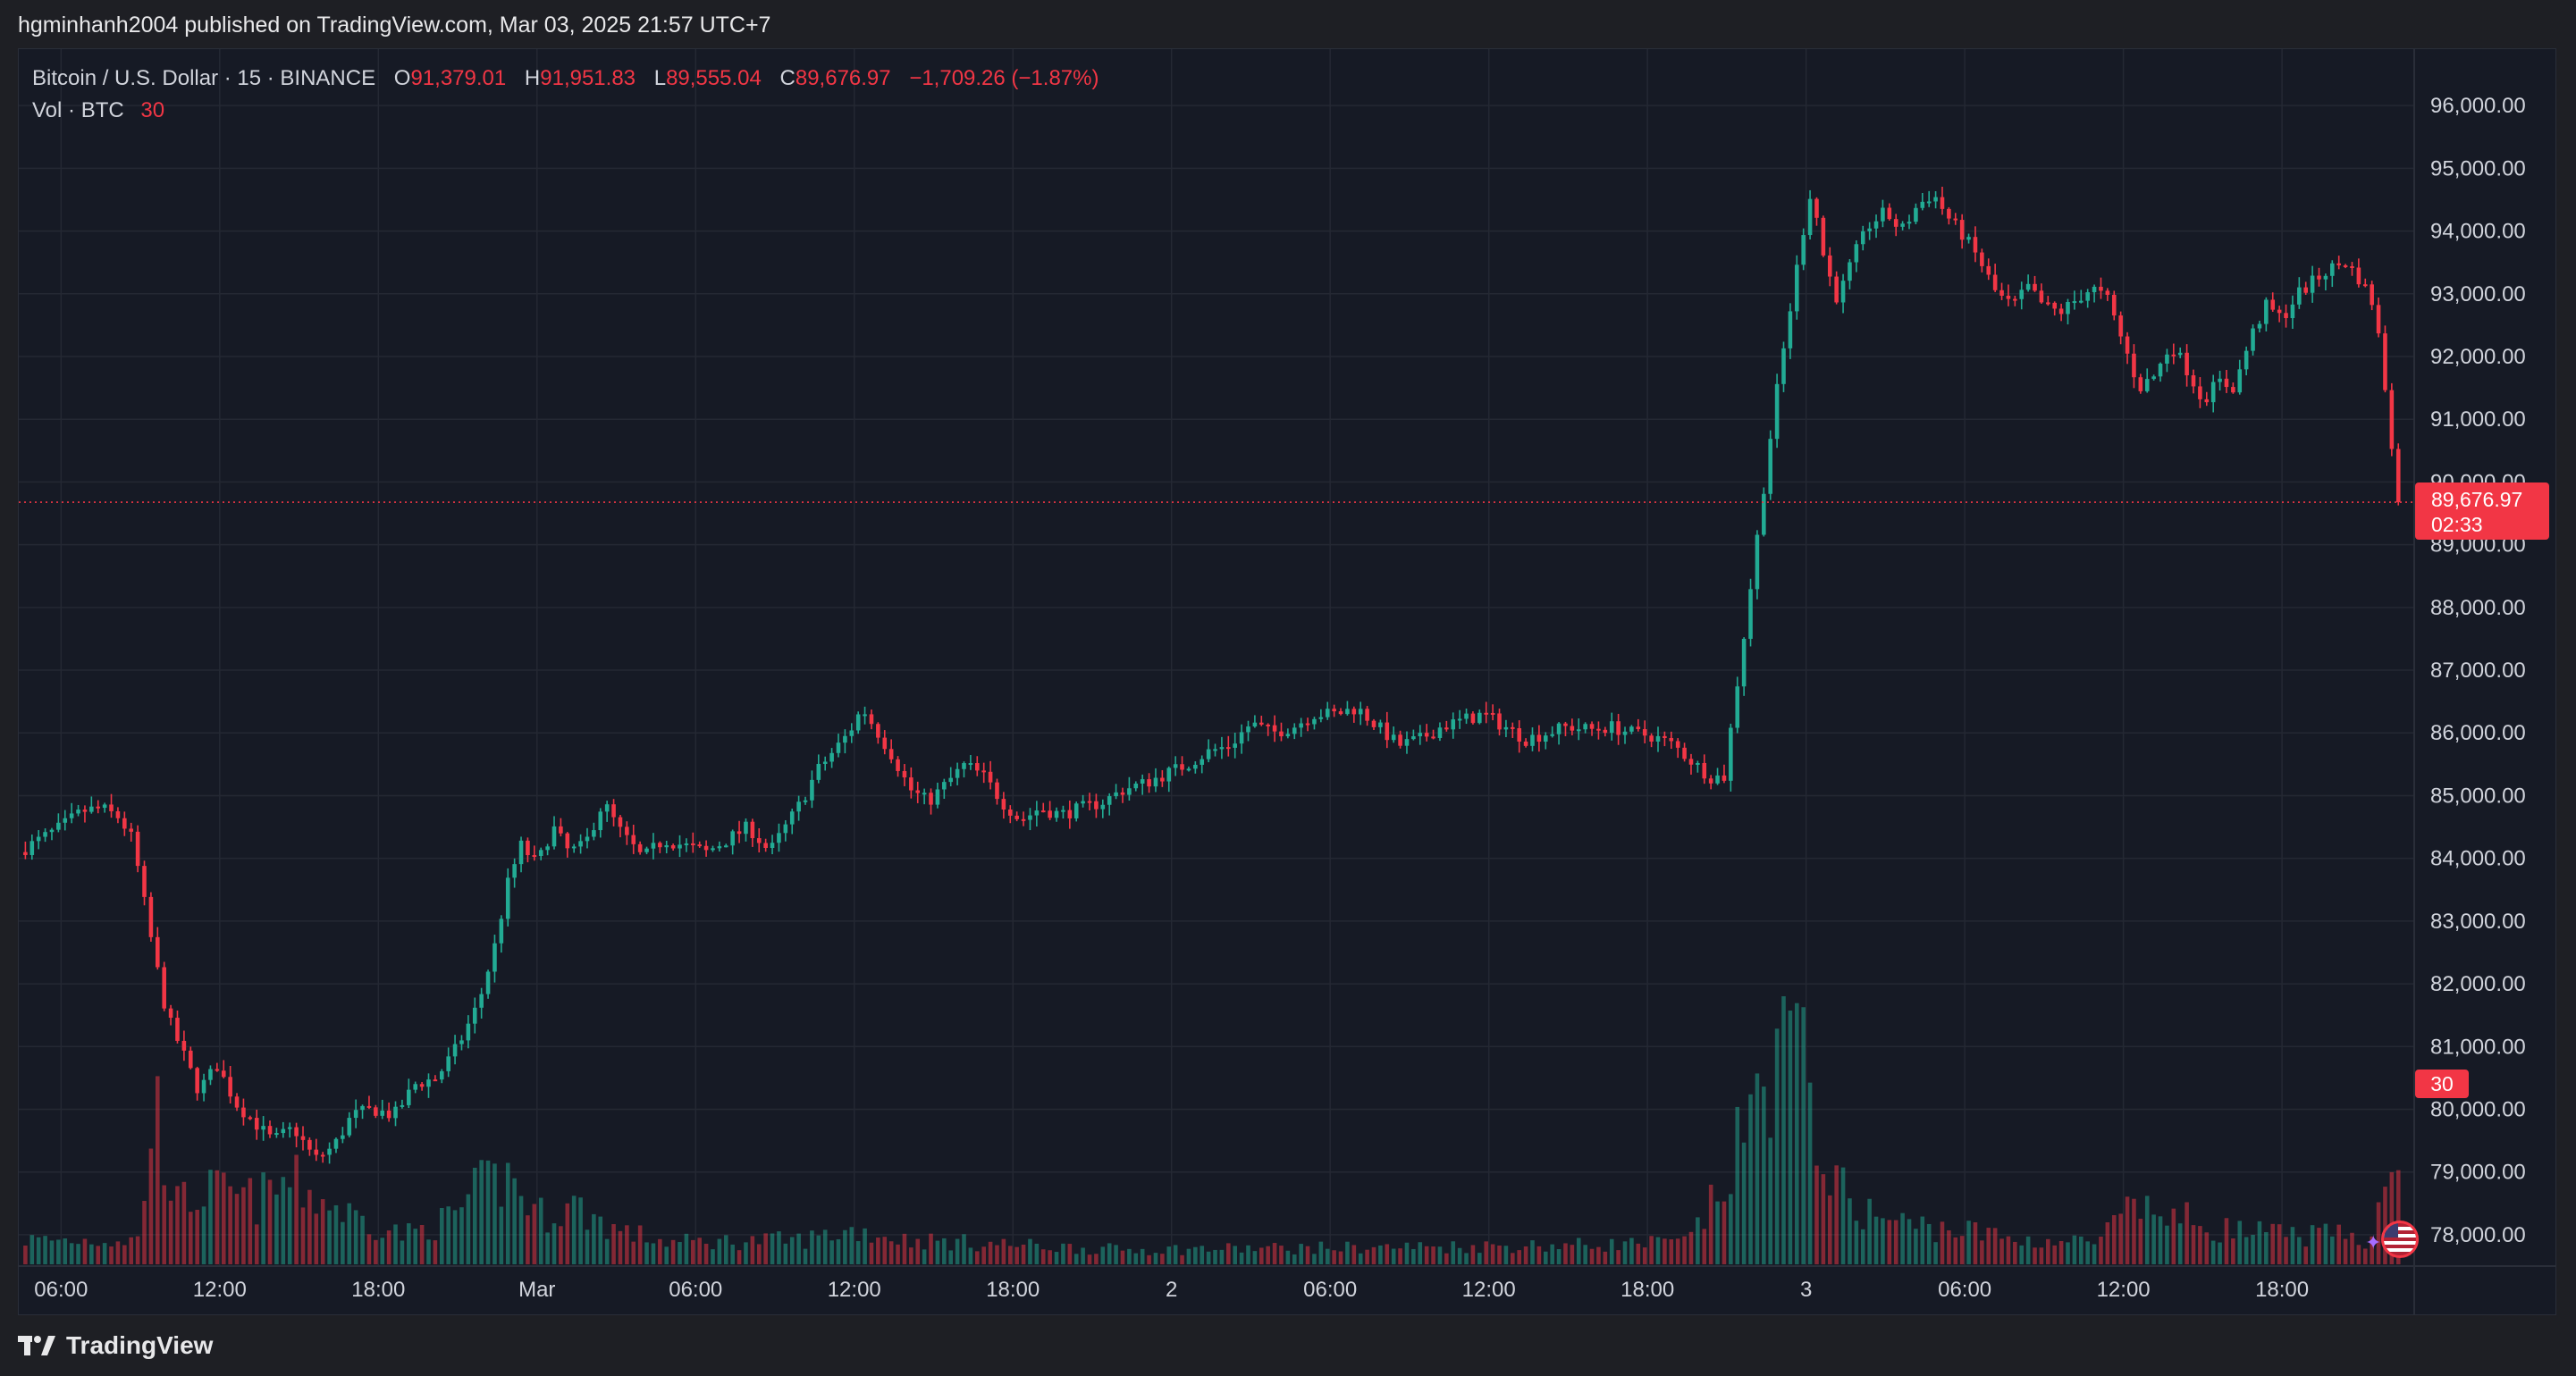 The height and width of the screenshot is (1376, 2576). I want to click on volume-label: Vol · BTC, so click(78, 110).